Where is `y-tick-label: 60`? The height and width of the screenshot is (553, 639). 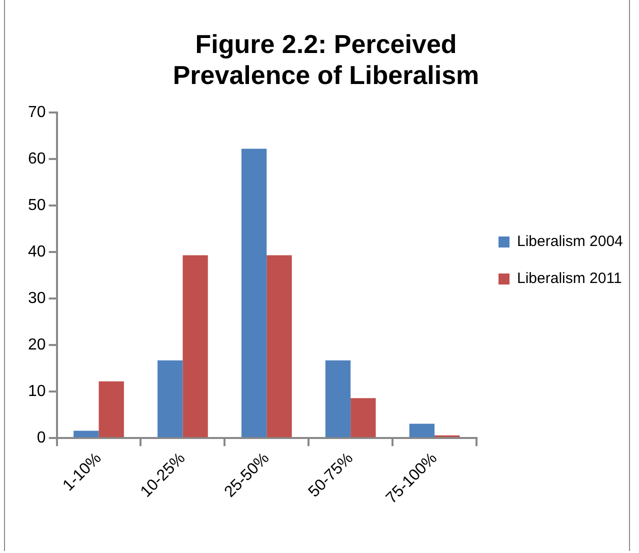 y-tick-label: 60 is located at coordinates (37, 159).